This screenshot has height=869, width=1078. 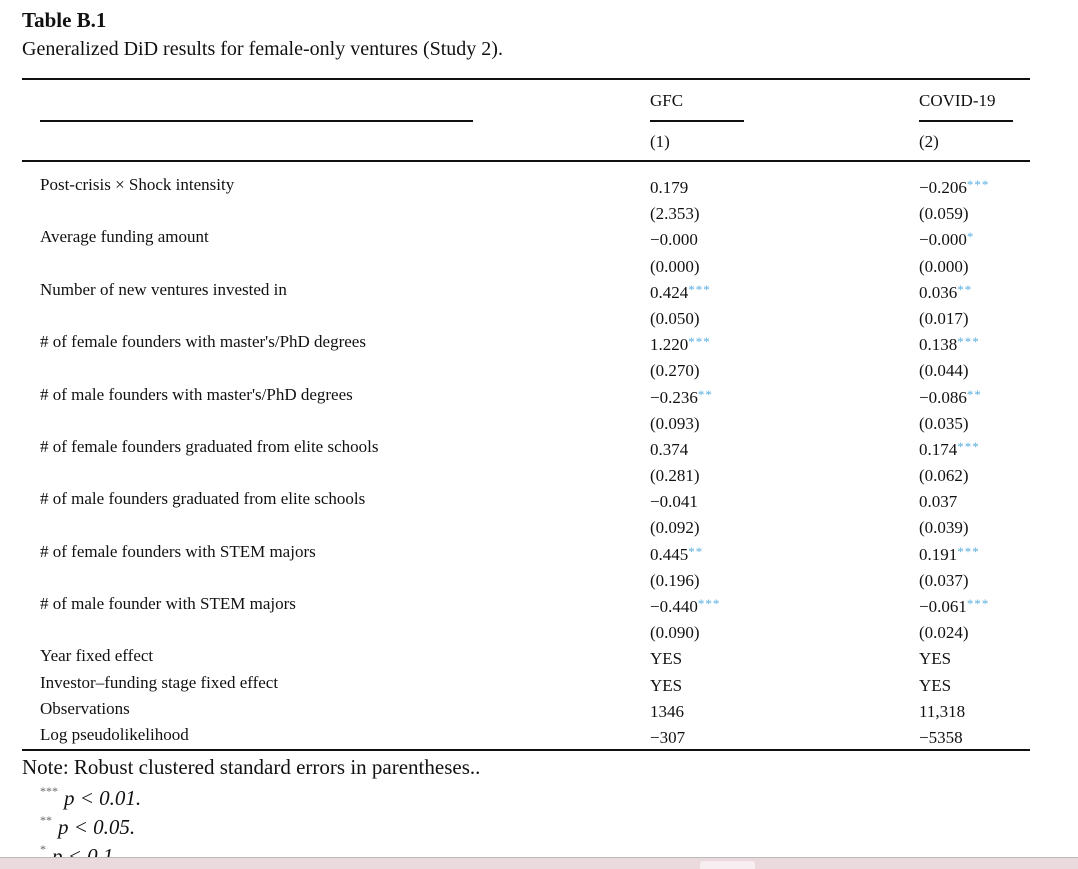 What do you see at coordinates (938, 502) in the screenshot?
I see `covid-cell: 0.037` at bounding box center [938, 502].